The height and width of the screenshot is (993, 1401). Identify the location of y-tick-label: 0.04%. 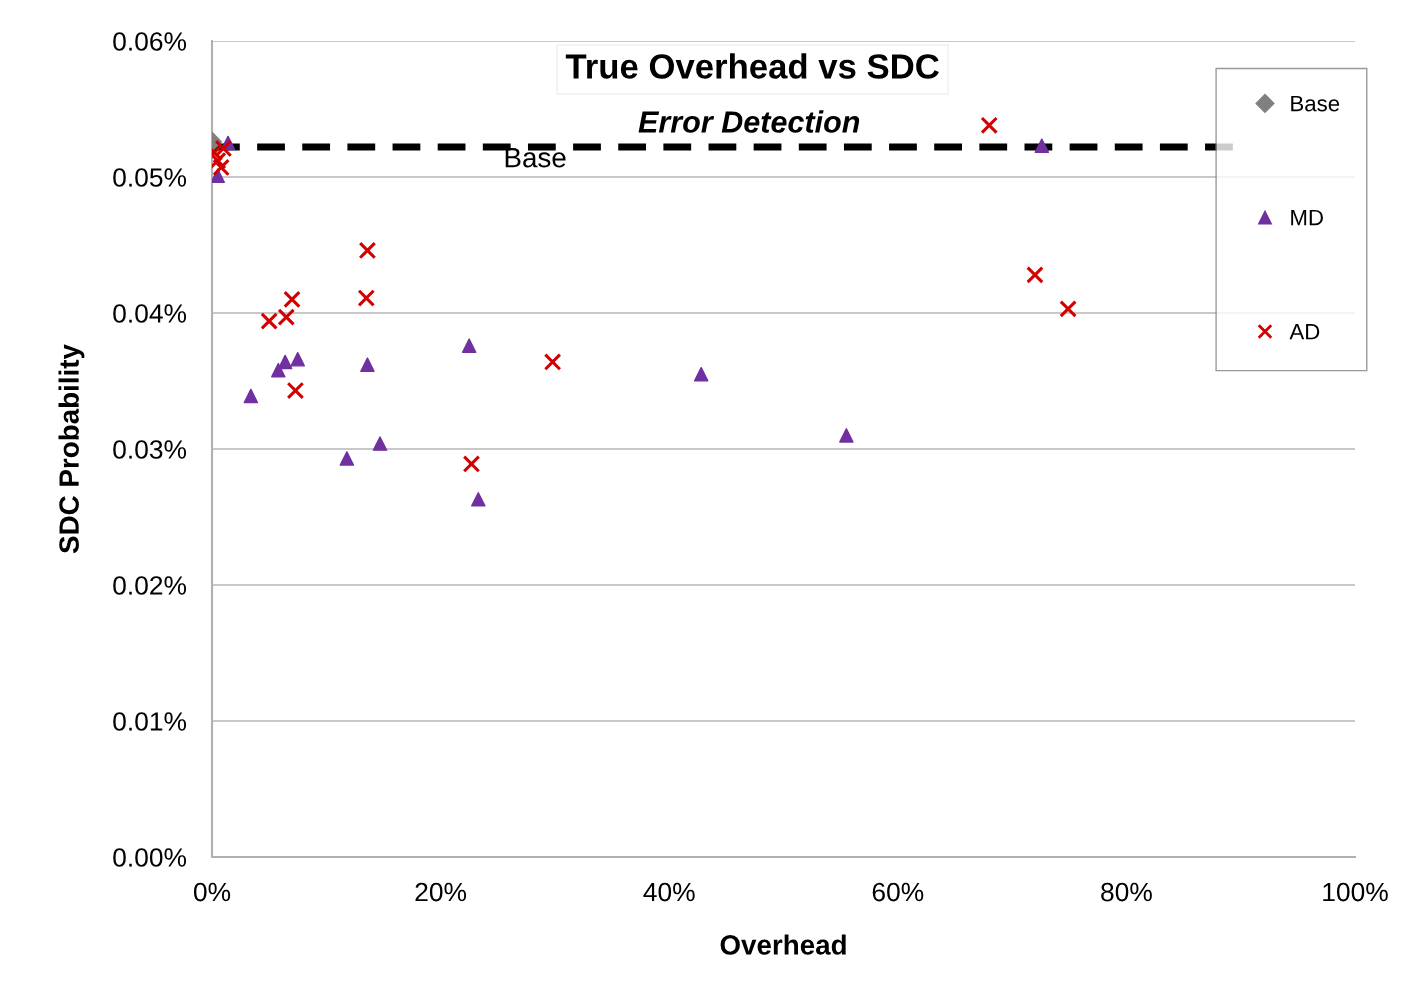
(150, 313).